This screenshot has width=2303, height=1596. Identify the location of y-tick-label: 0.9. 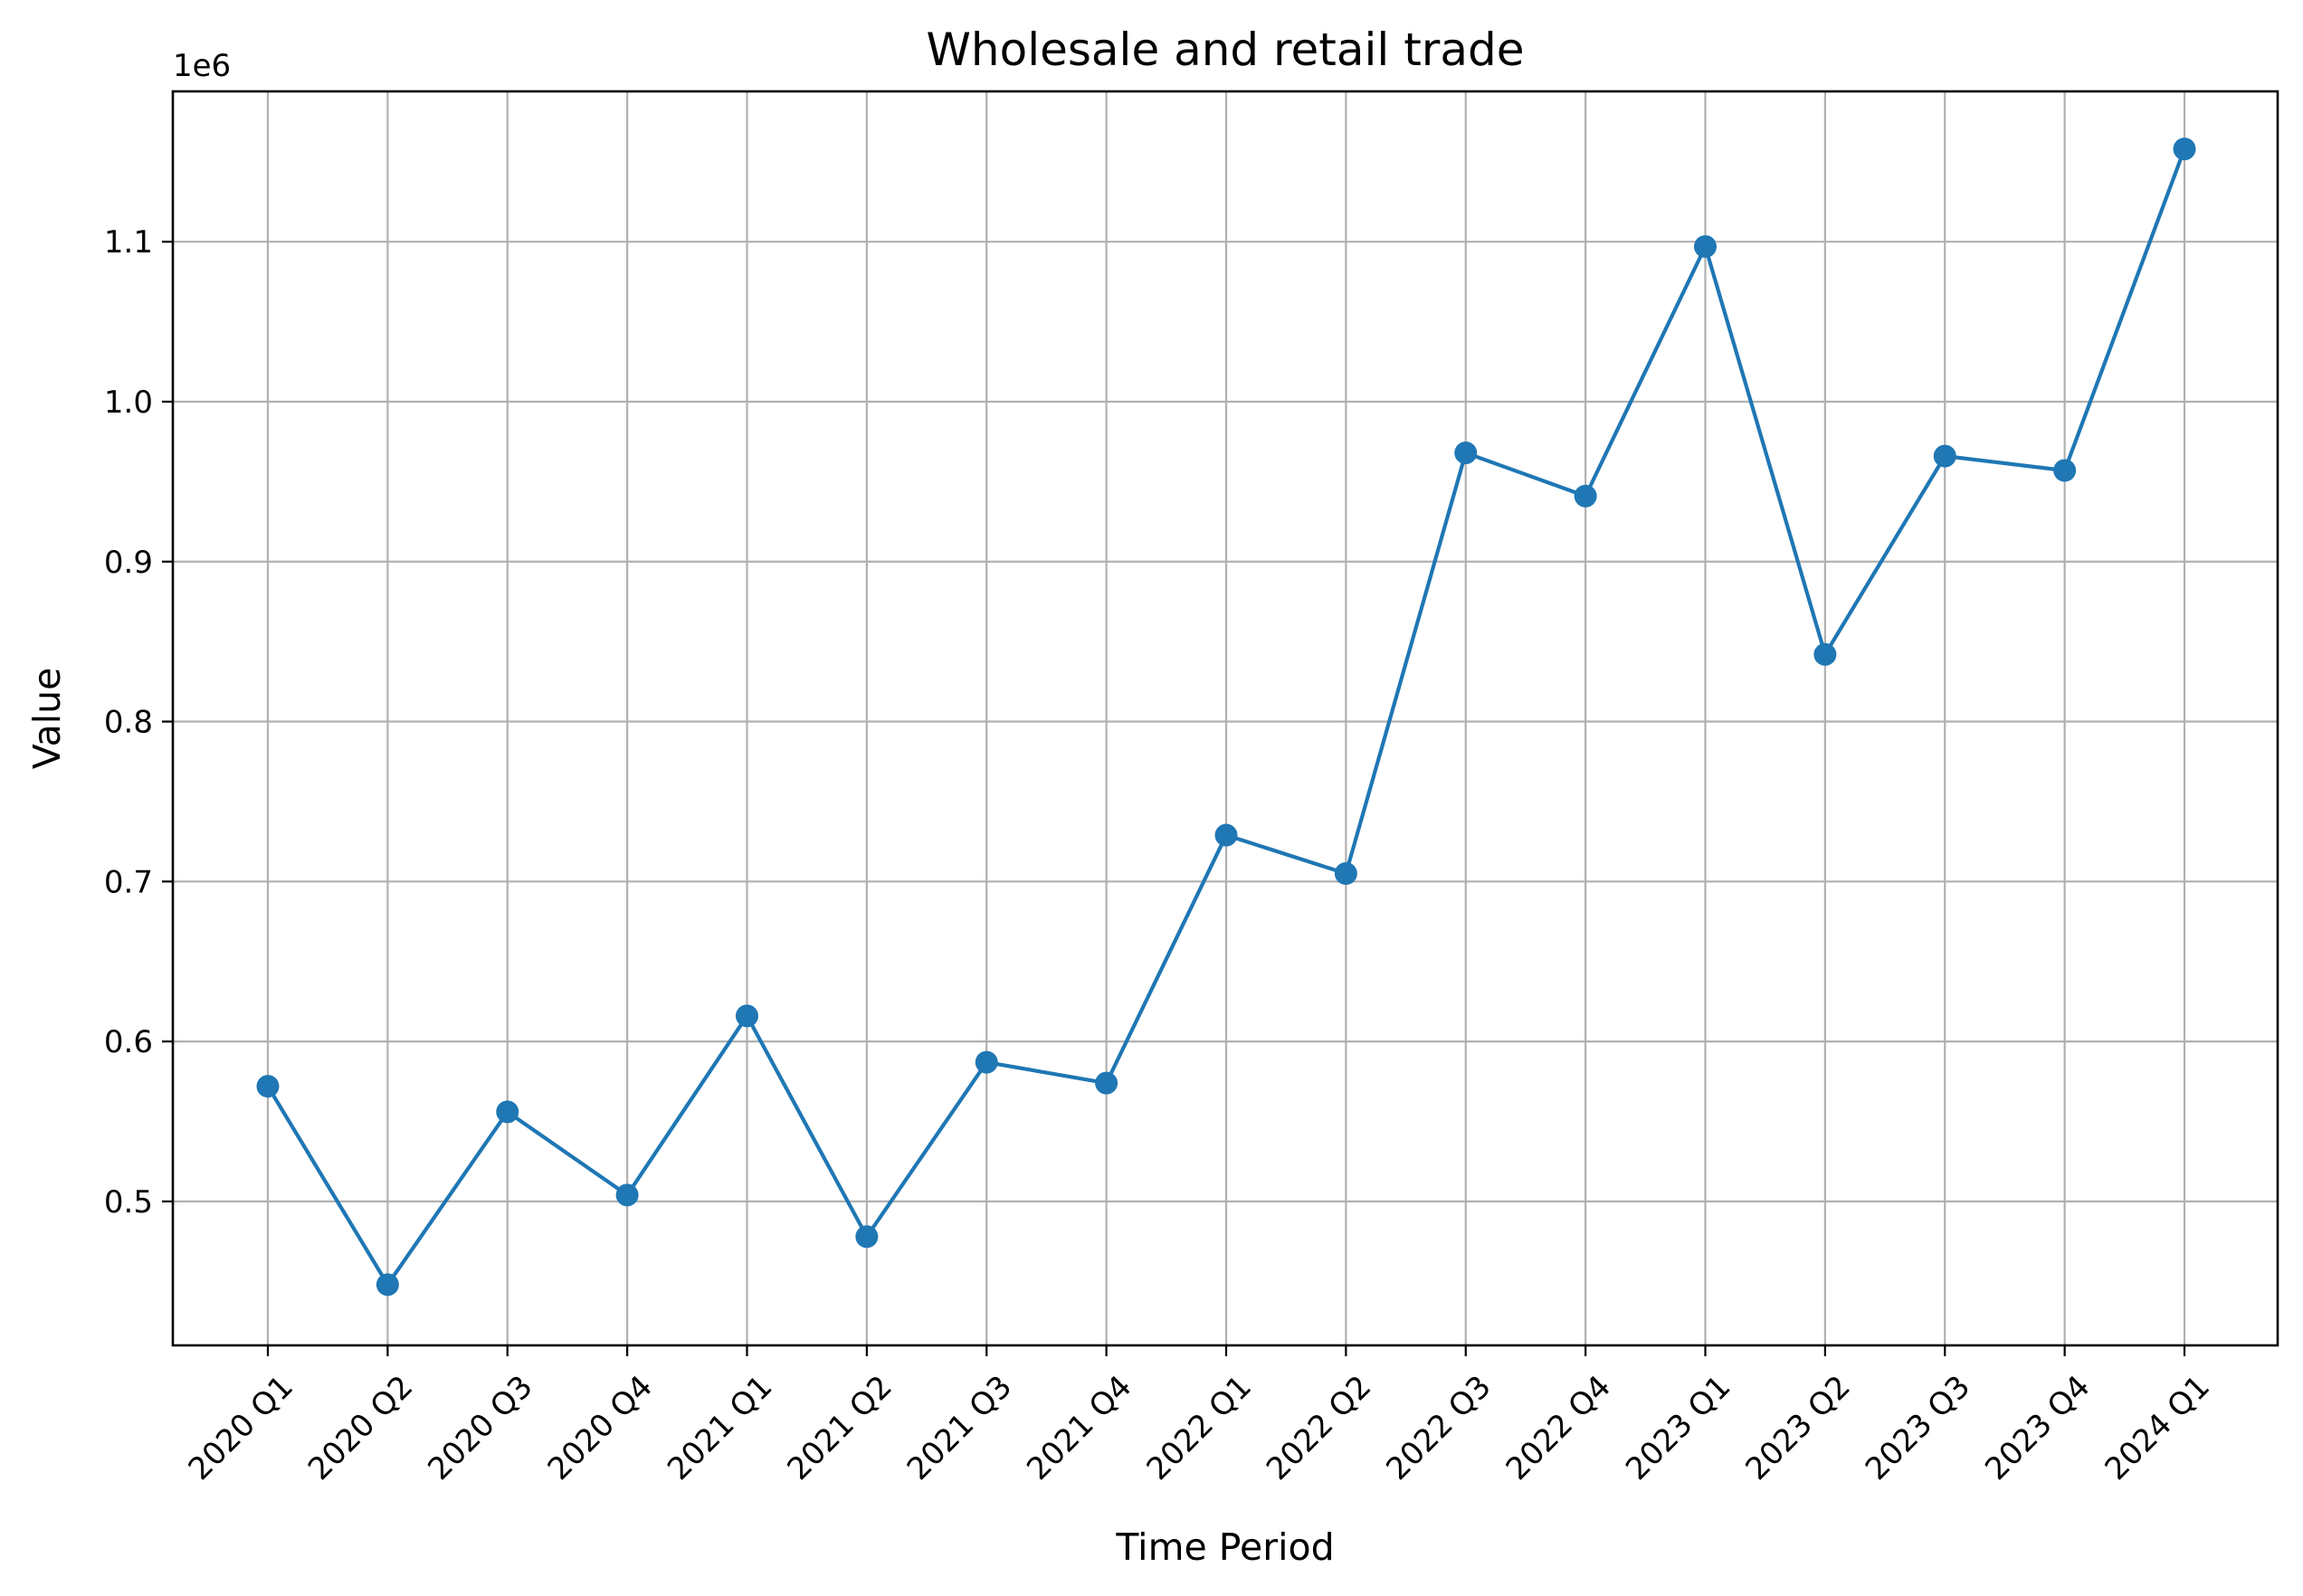
(128, 563).